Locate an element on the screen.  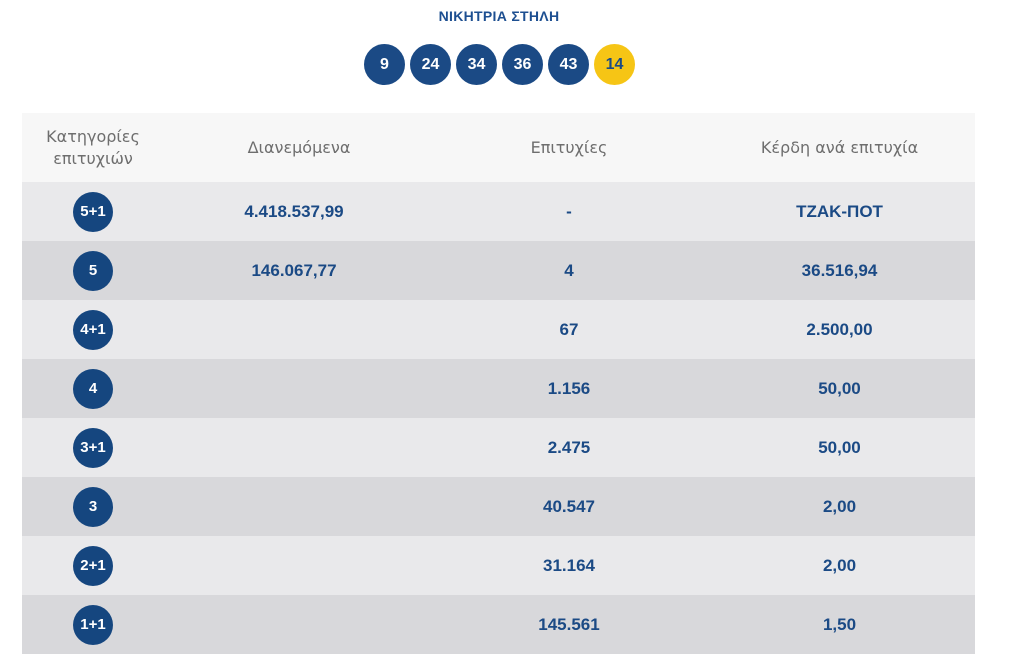
category-badge: 3+1 is located at coordinates (93, 447).